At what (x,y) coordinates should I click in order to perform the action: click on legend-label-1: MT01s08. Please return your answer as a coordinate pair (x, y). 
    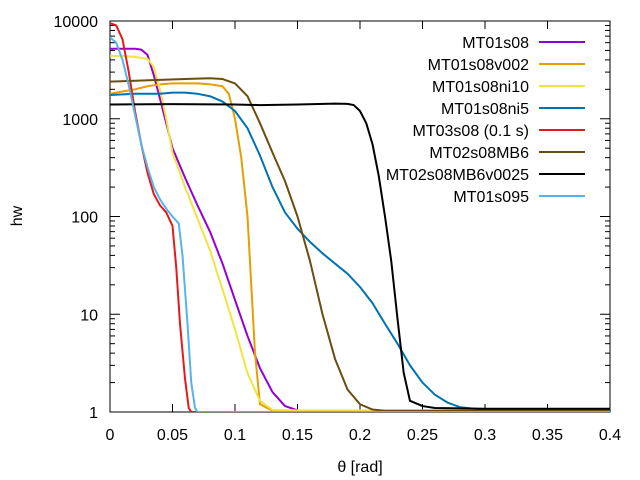
    Looking at the image, I should click on (495, 43).